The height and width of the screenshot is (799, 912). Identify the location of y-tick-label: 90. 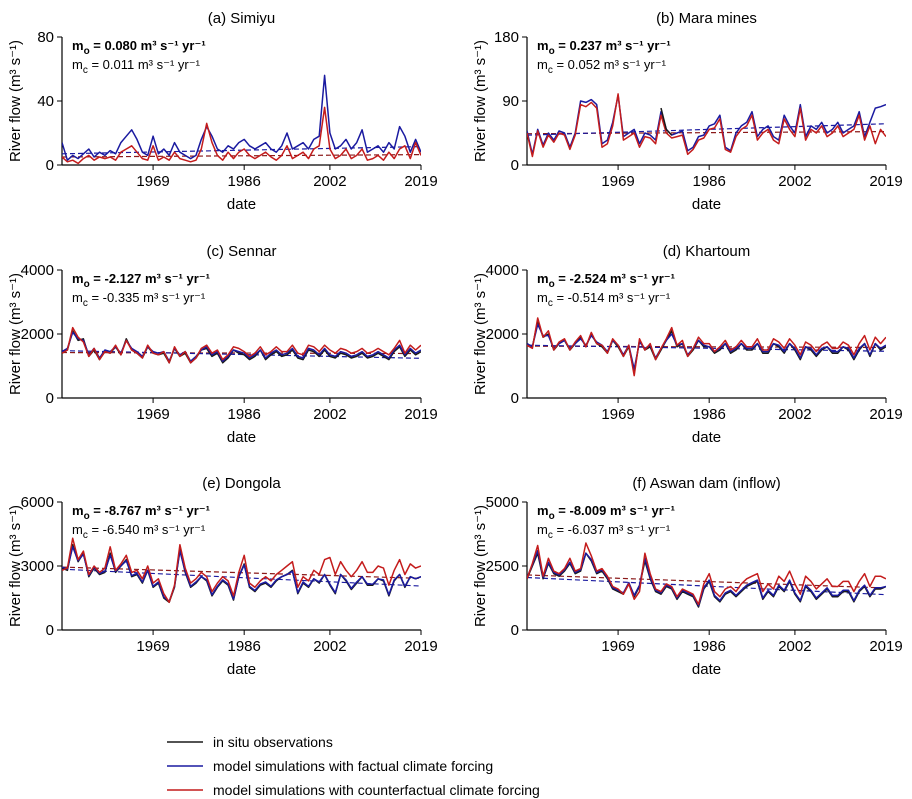
(510, 101).